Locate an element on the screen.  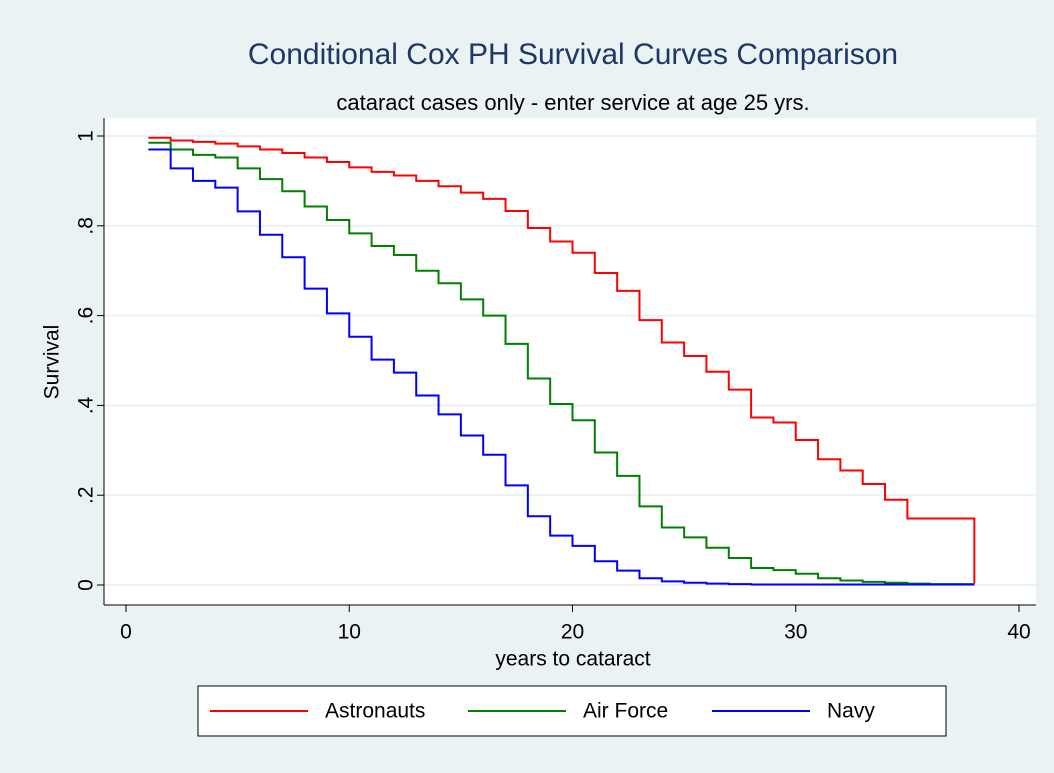
x-tick-label: 30 is located at coordinates (795, 632).